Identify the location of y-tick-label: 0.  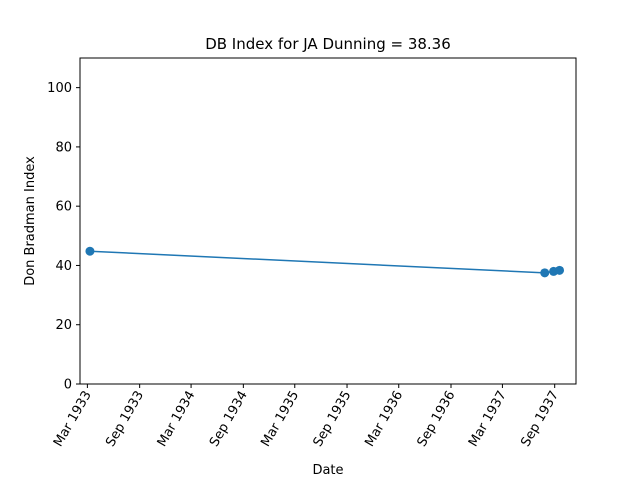
(68, 385).